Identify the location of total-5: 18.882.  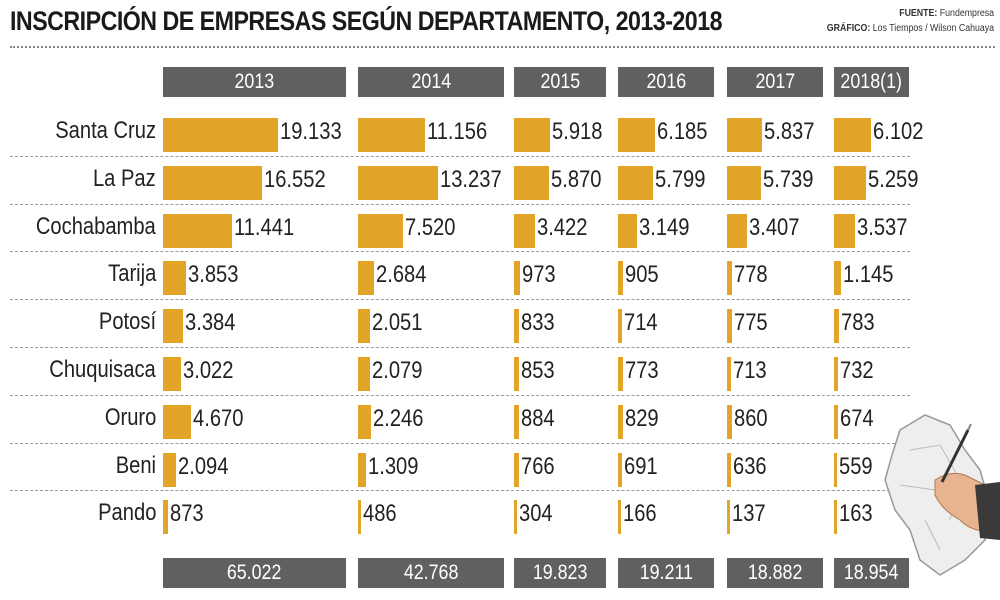
(775, 573).